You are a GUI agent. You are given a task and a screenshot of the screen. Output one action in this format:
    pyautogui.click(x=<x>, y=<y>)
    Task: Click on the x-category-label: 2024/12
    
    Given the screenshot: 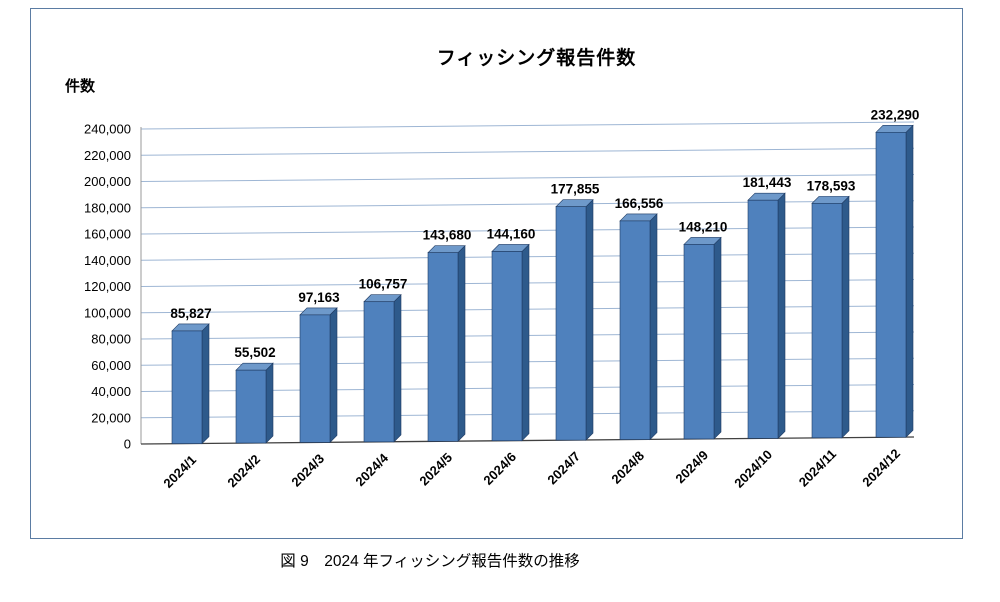 What is the action you would take?
    pyautogui.click(x=881, y=468)
    